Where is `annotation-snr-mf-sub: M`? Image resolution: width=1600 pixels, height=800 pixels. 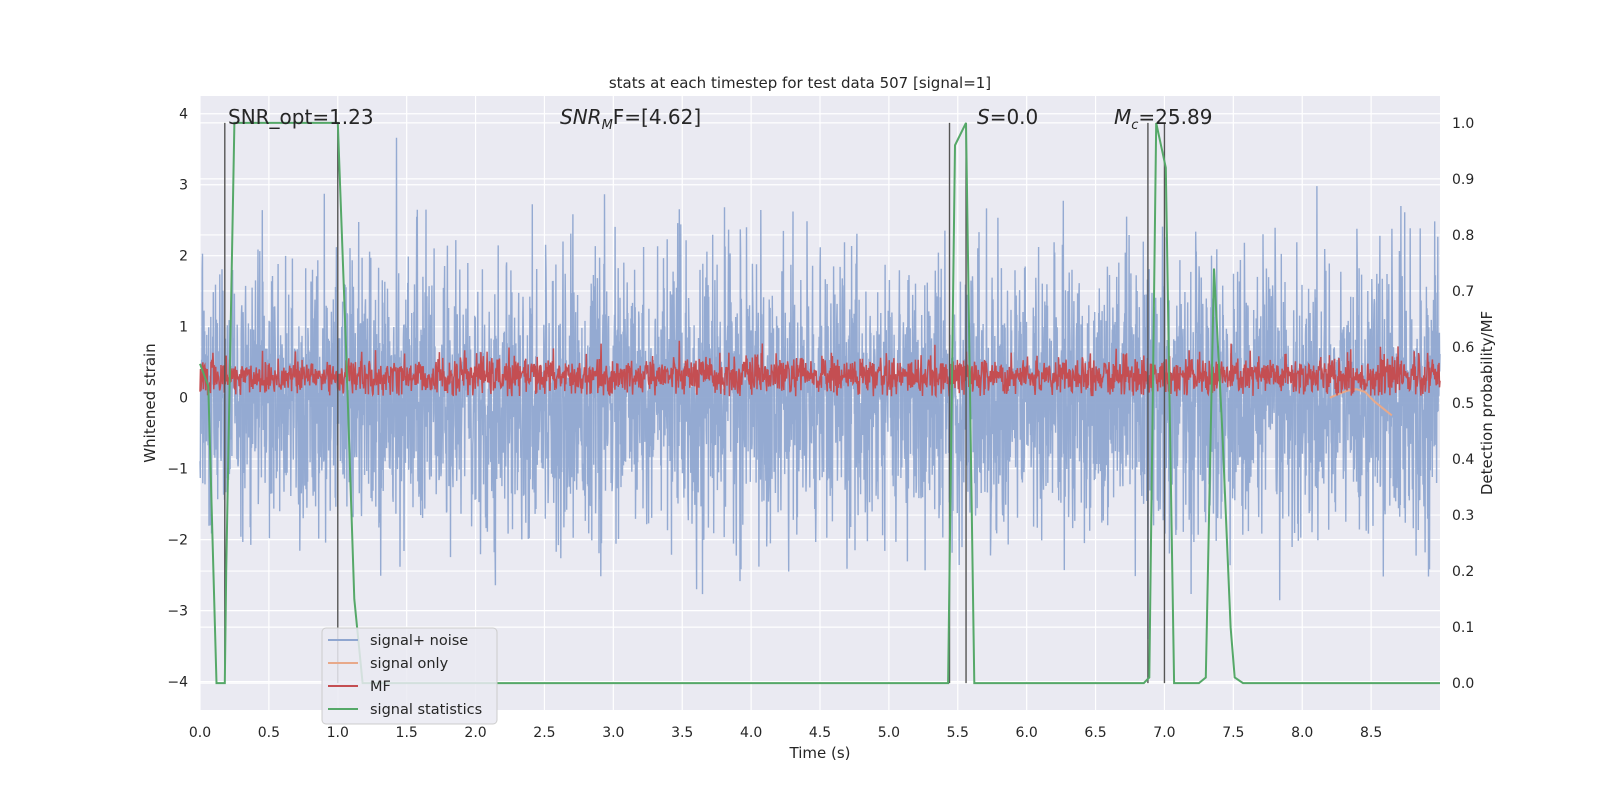
annotation-snr-mf-sub: M is located at coordinates (607, 125).